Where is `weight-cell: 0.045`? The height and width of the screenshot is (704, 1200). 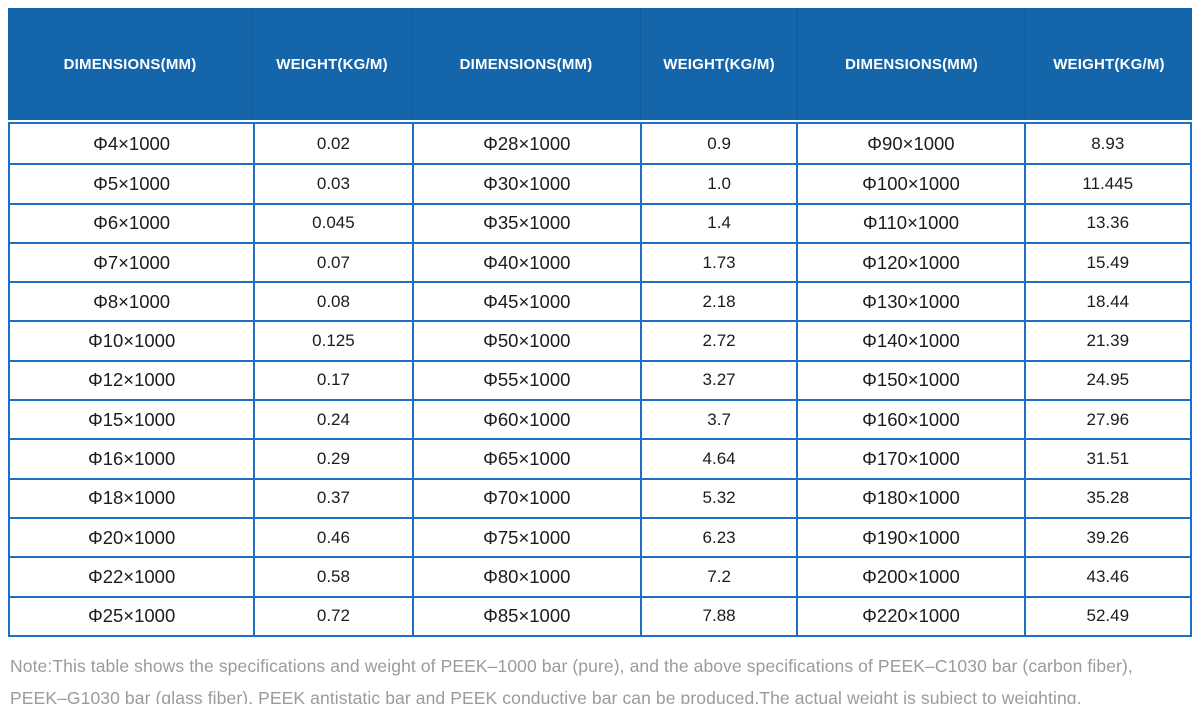
weight-cell: 0.045 is located at coordinates (332, 222).